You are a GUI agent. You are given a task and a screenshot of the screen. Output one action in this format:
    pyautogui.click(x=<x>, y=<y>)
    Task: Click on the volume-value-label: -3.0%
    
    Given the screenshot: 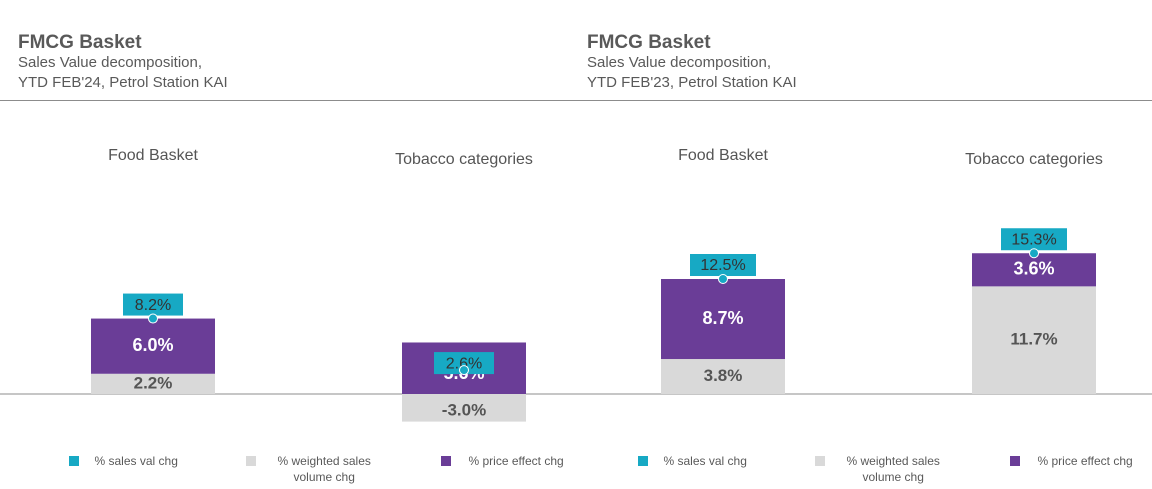 What is the action you would take?
    pyautogui.click(x=464, y=409)
    